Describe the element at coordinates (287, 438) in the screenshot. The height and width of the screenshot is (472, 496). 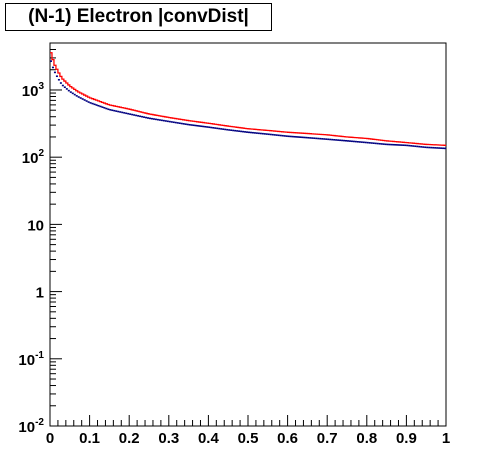
I see `x-tick-label: 0.6` at that location.